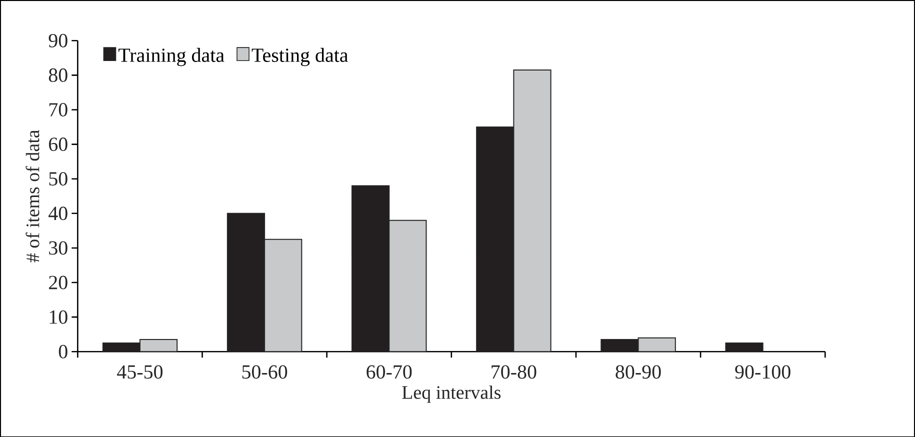  I want to click on x-tick-label: 45-50, so click(140, 371).